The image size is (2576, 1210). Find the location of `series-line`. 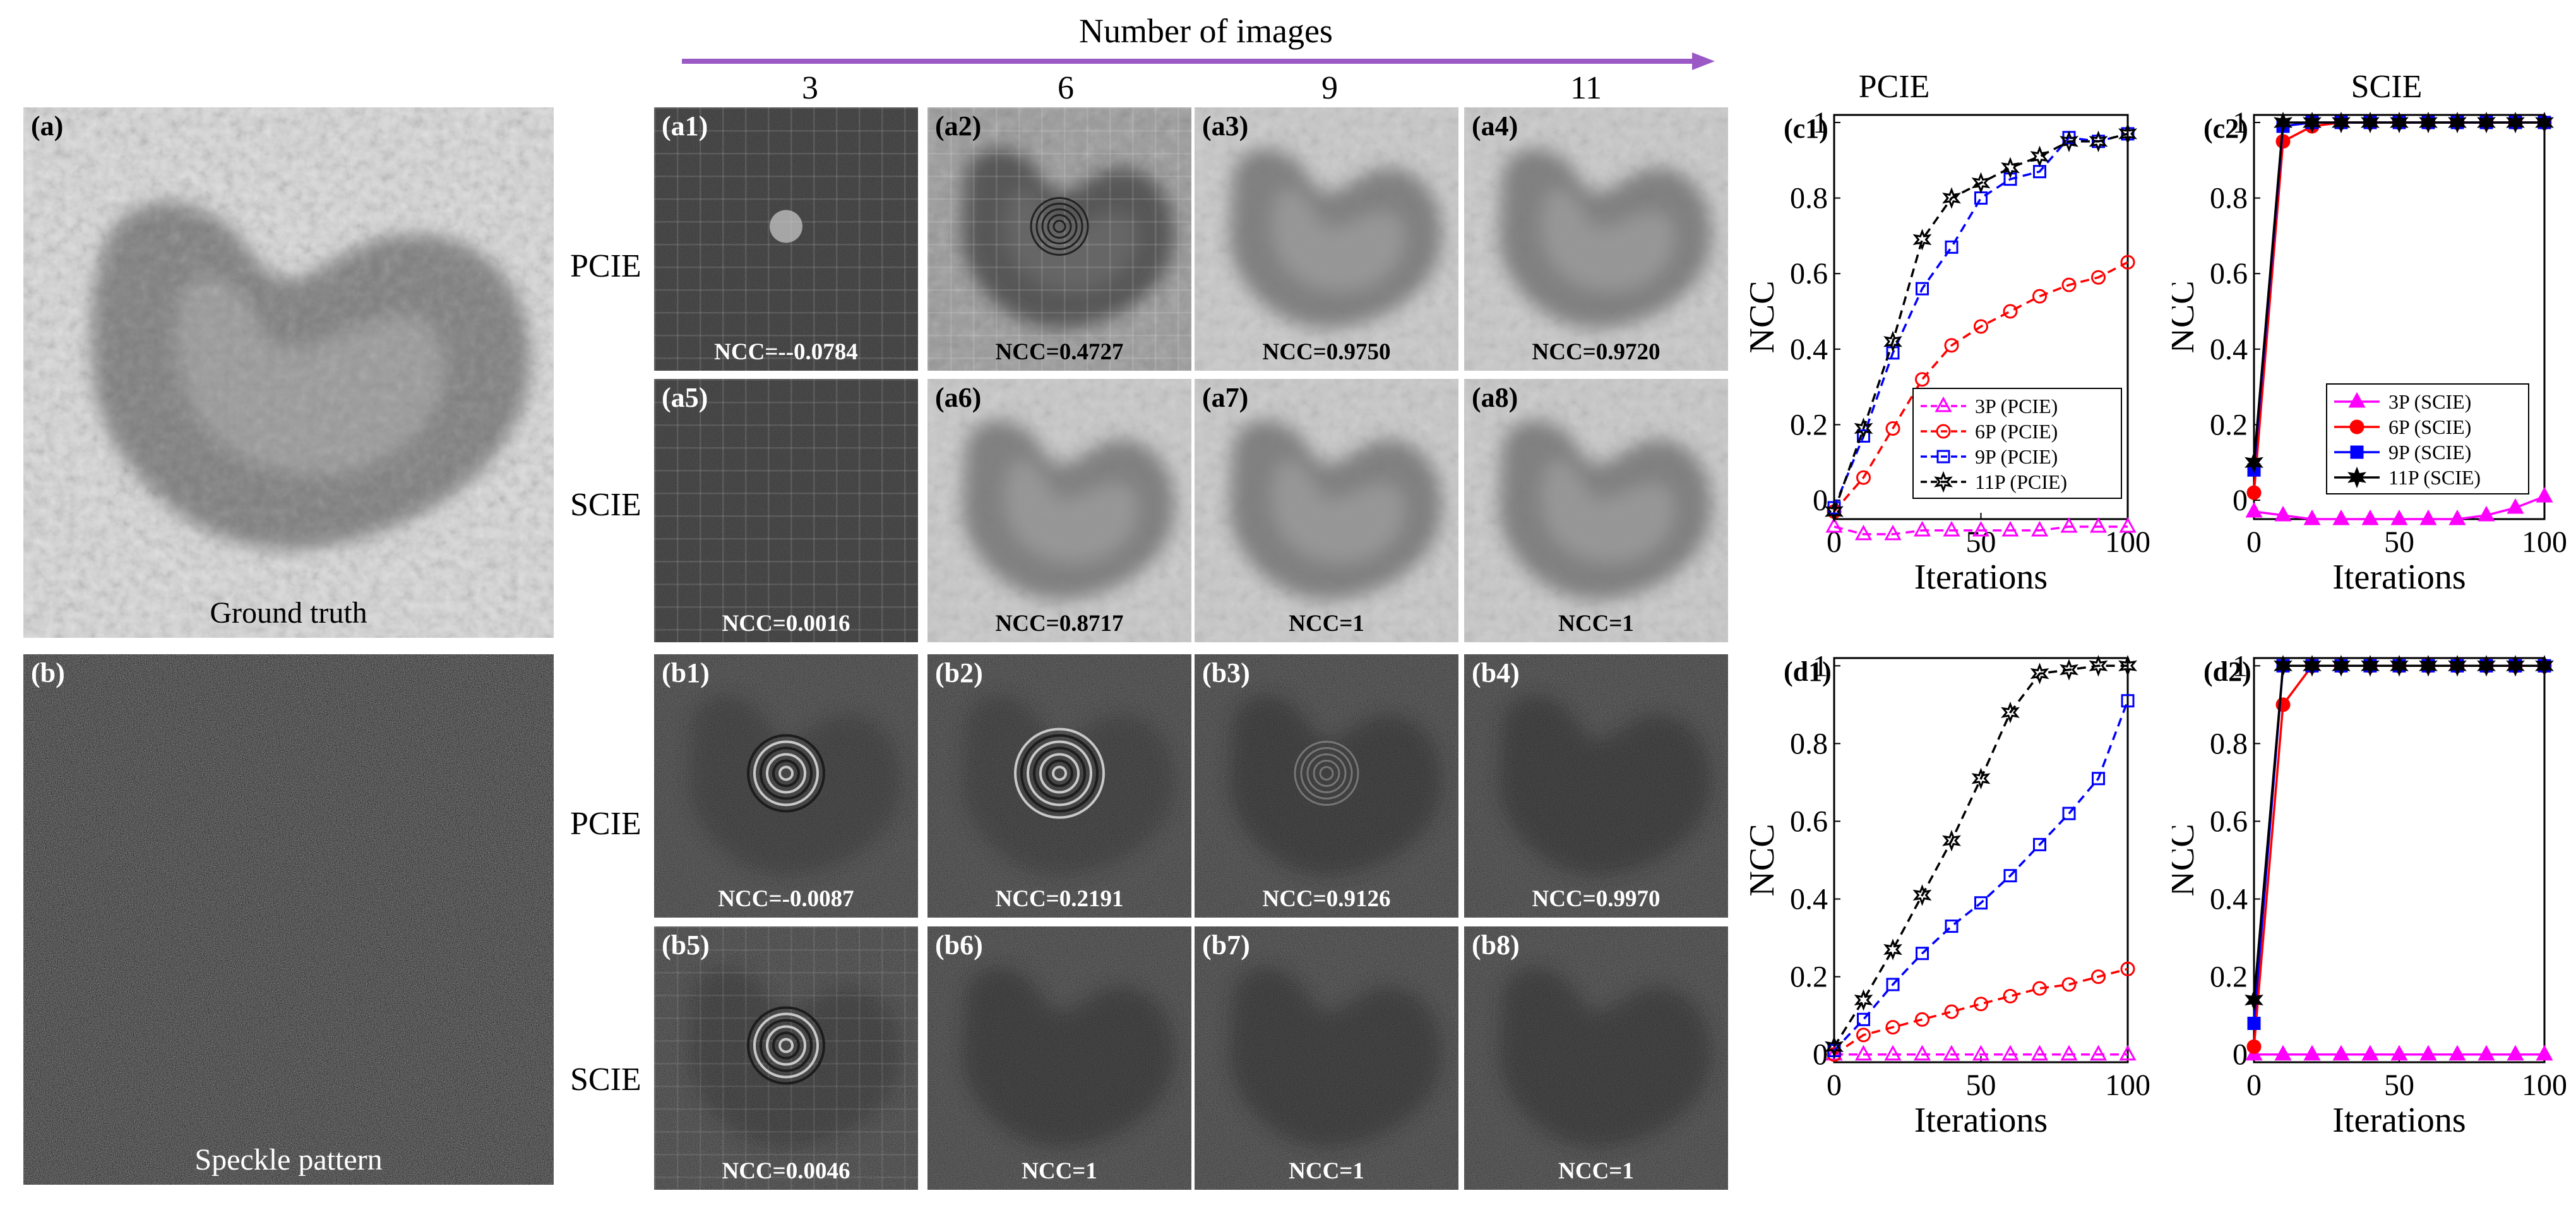

series-line is located at coordinates (1980, 387).